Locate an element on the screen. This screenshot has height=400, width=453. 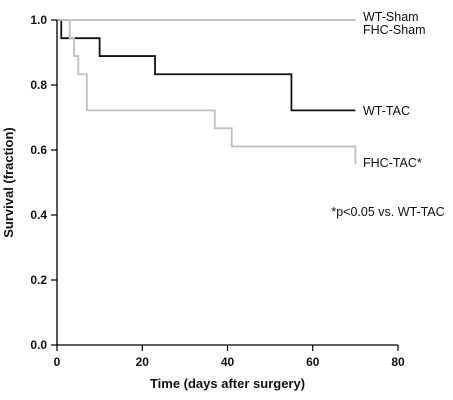
x-axis-title: Time (days after surgery) is located at coordinates (227, 383).